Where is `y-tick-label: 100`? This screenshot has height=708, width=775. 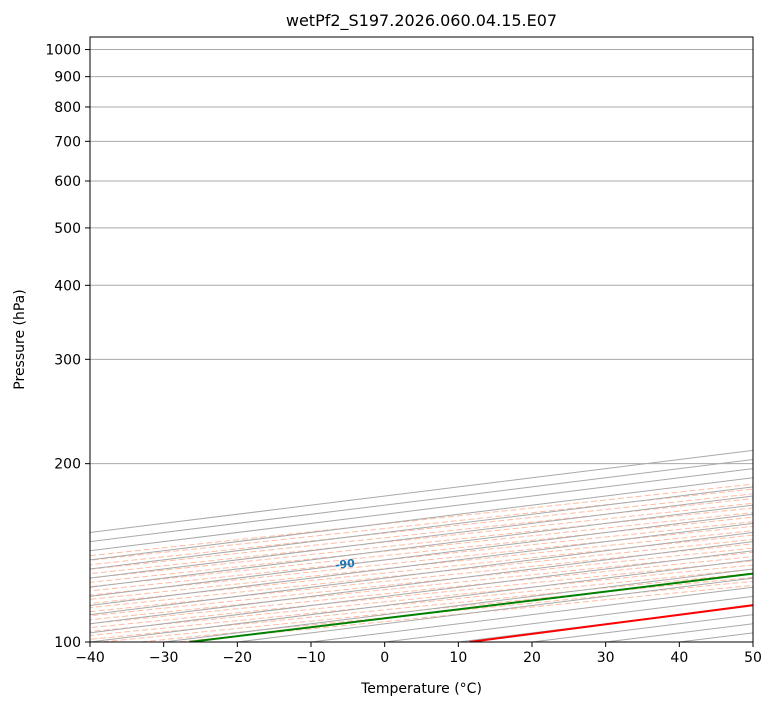
y-tick-label: 100 is located at coordinates (67, 643).